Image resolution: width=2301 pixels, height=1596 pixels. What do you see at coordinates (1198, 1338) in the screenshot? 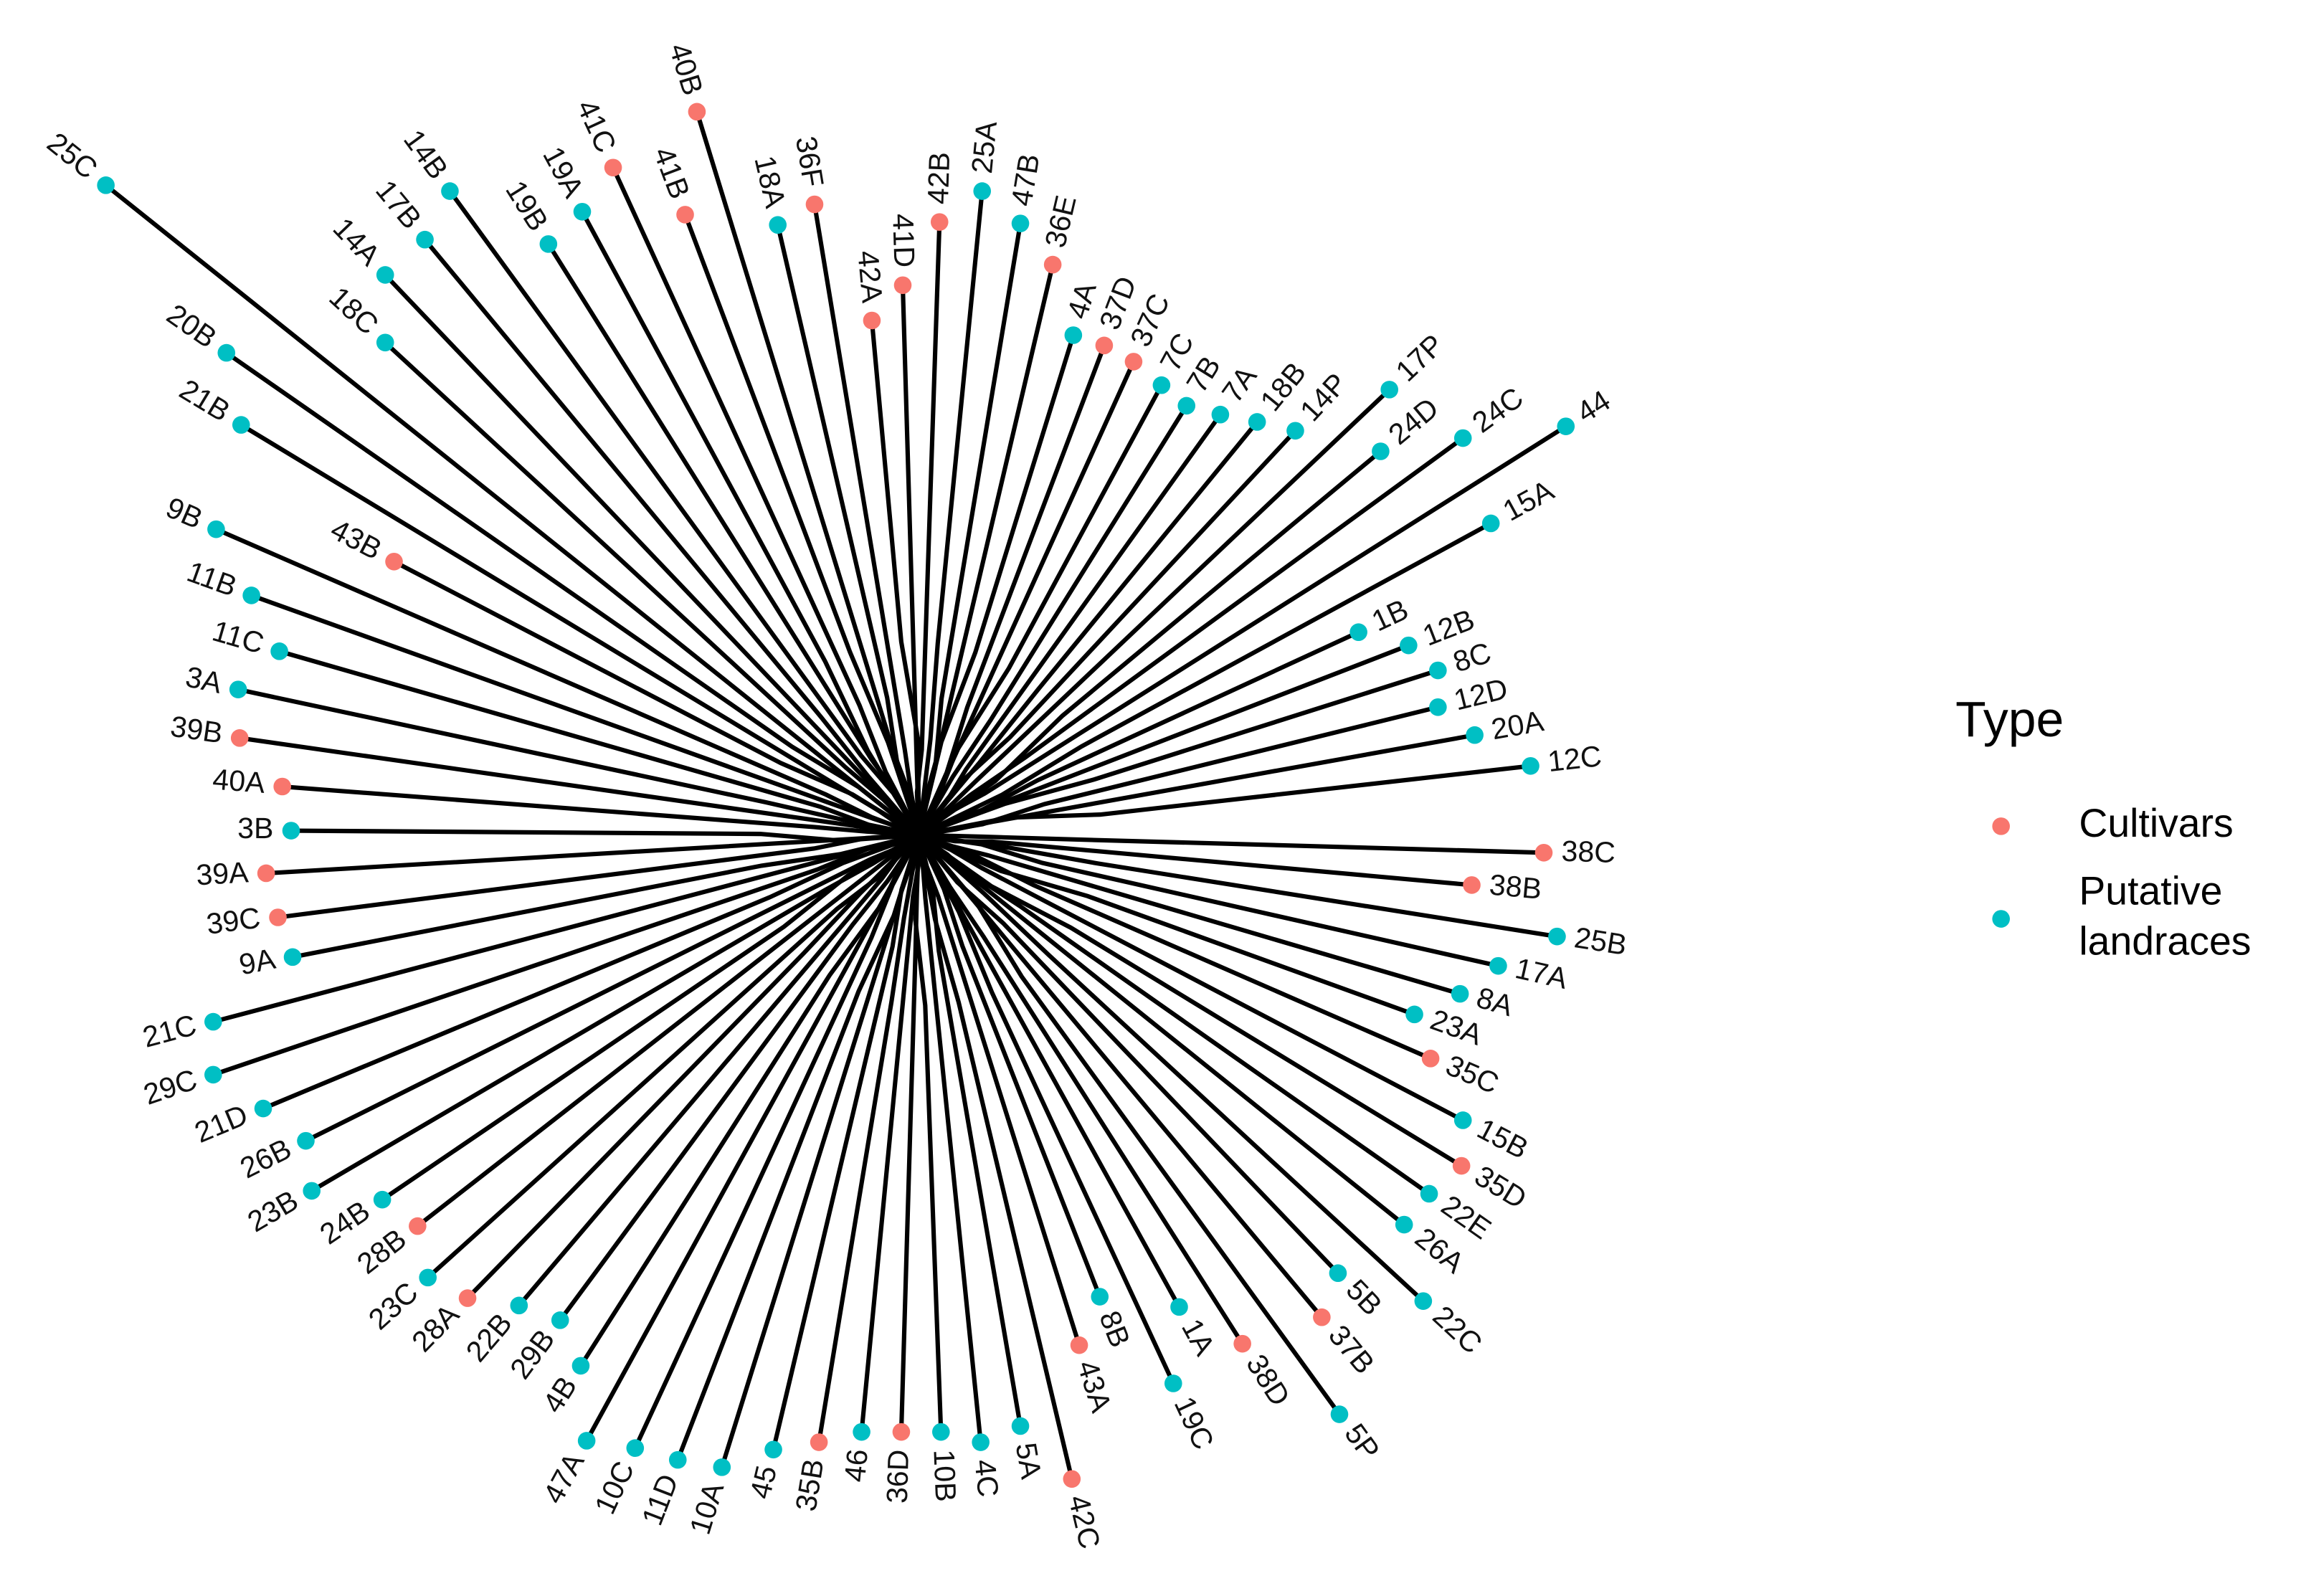
I see `leaf-label: 1A` at bounding box center [1198, 1338].